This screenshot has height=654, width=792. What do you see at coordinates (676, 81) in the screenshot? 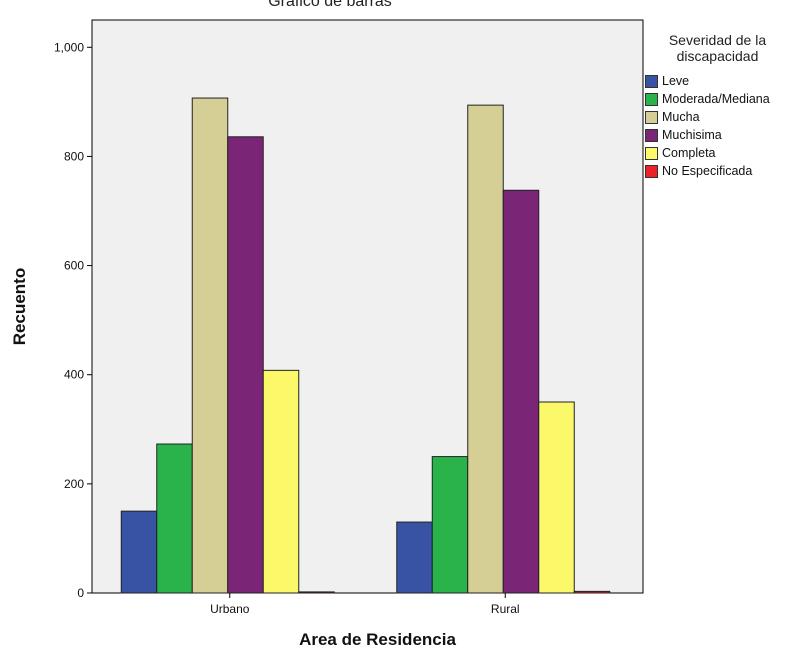
I see `legend-label: Leve` at bounding box center [676, 81].